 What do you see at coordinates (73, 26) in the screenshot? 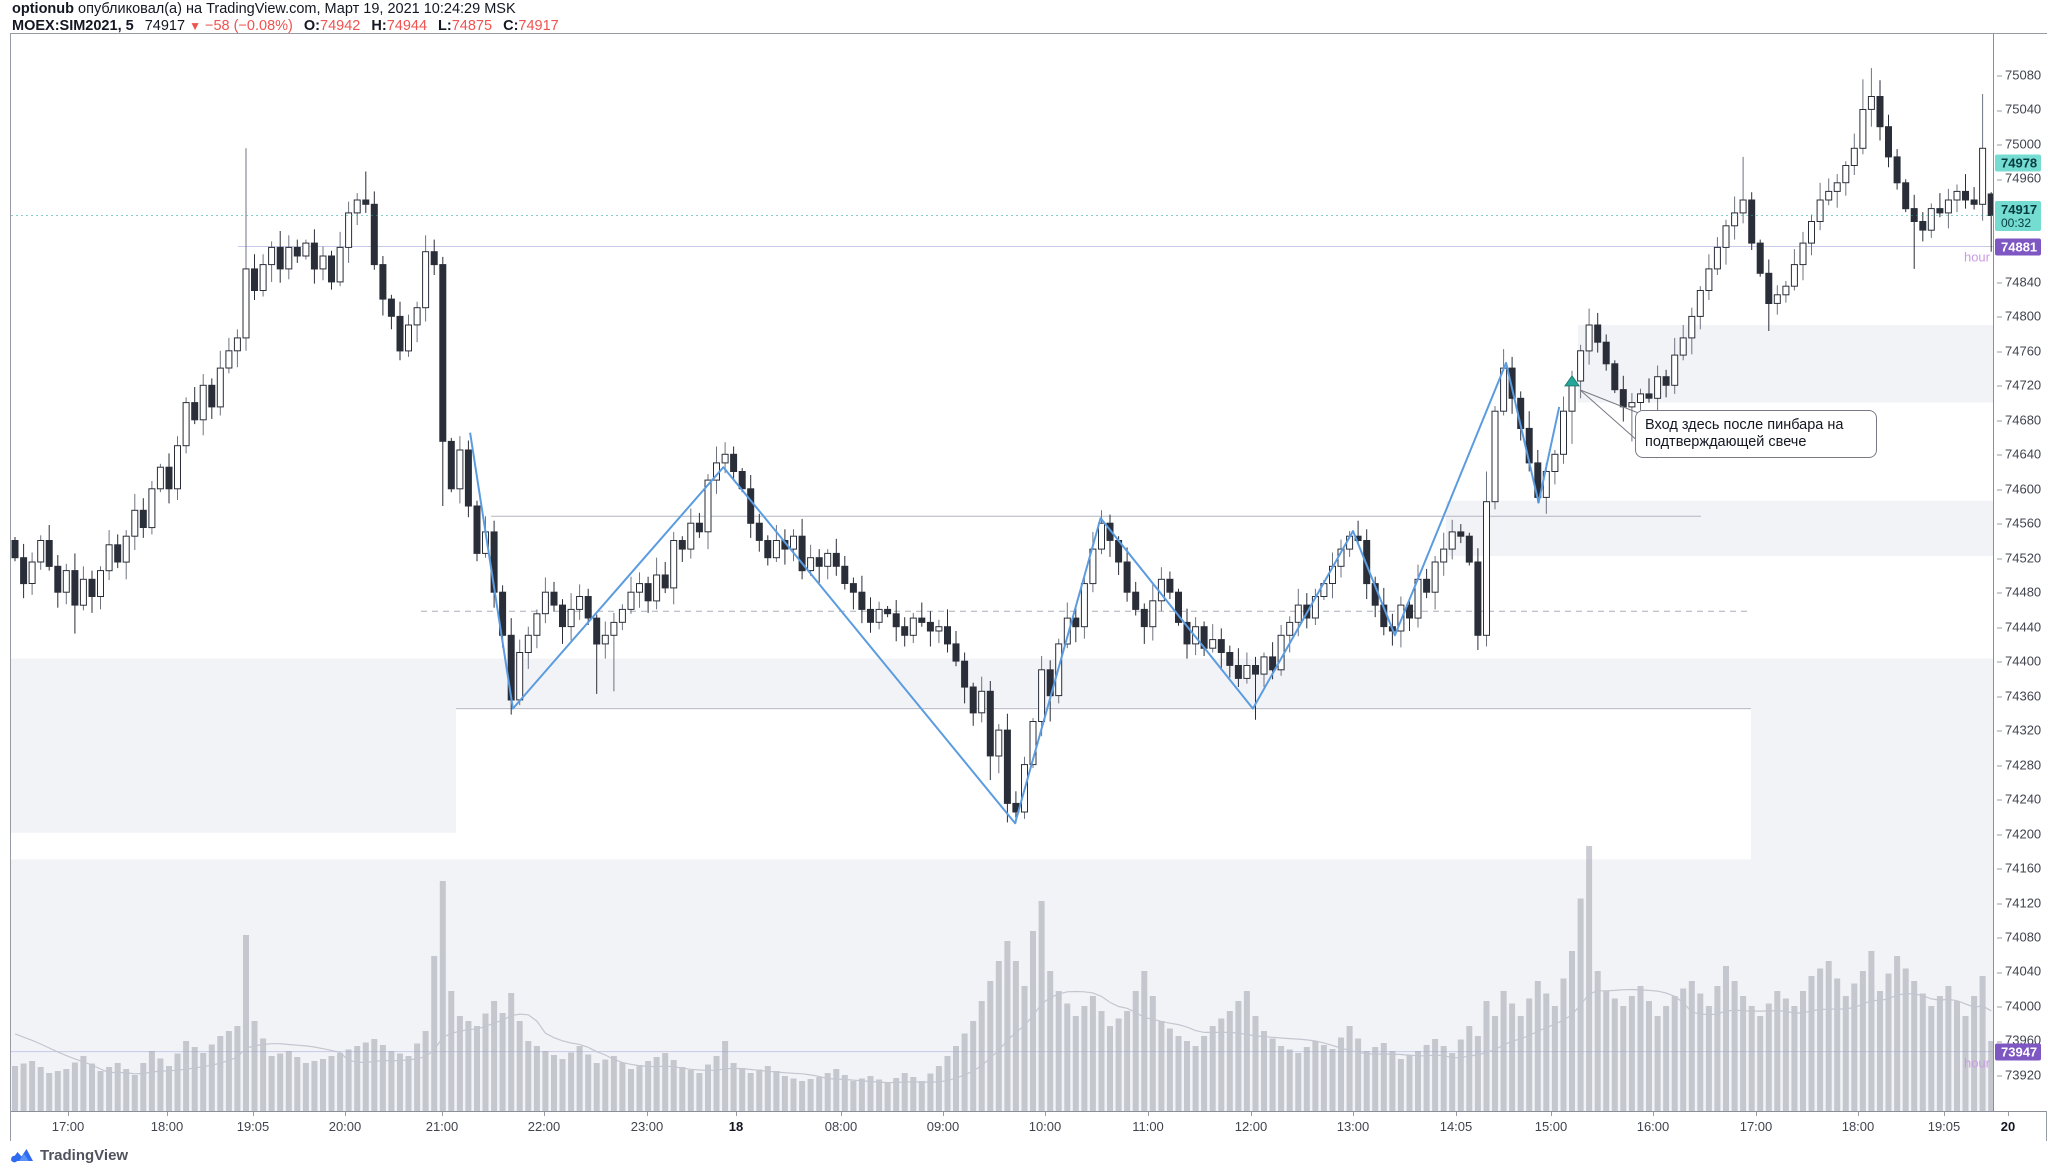
I see `symbol-interval: MOEX:SIM2021, 5` at bounding box center [73, 26].